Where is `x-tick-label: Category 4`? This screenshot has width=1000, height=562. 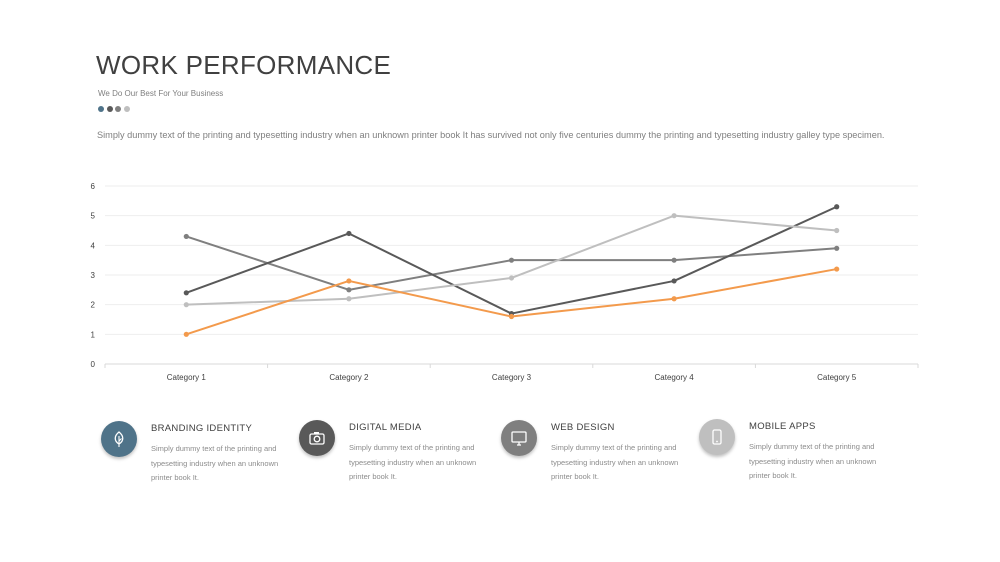 x-tick-label: Category 4 is located at coordinates (675, 377).